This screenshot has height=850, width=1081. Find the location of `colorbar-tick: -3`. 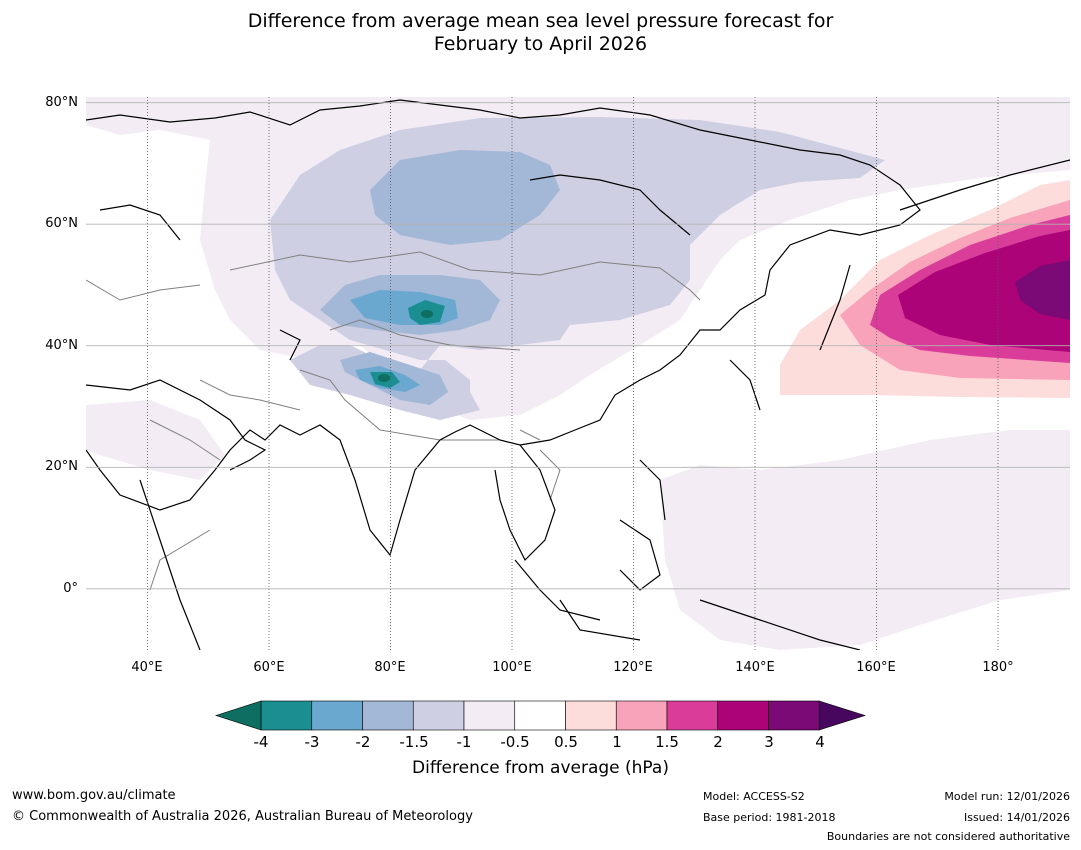

colorbar-tick: -3 is located at coordinates (312, 742).